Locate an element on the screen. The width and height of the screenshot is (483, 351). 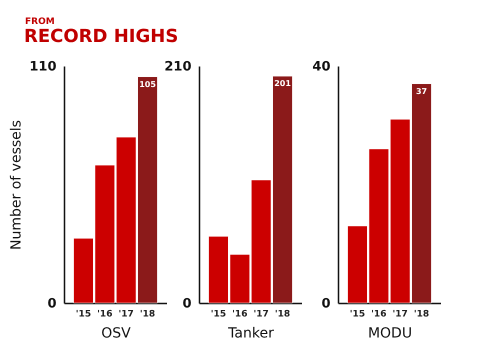
data-label: 37 is located at coordinates (422, 91).